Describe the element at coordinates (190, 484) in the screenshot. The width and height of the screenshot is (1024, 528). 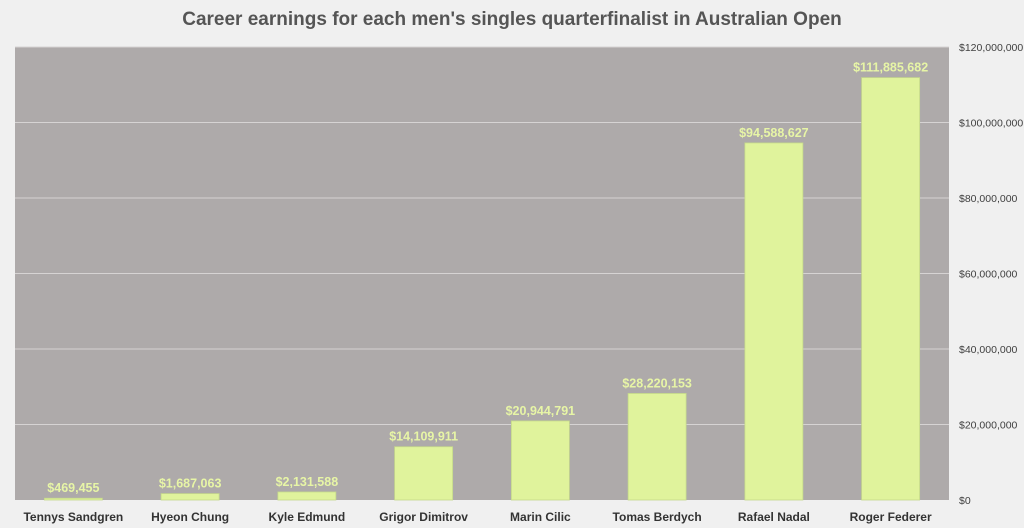
I see `data-label: $1,687,063` at that location.